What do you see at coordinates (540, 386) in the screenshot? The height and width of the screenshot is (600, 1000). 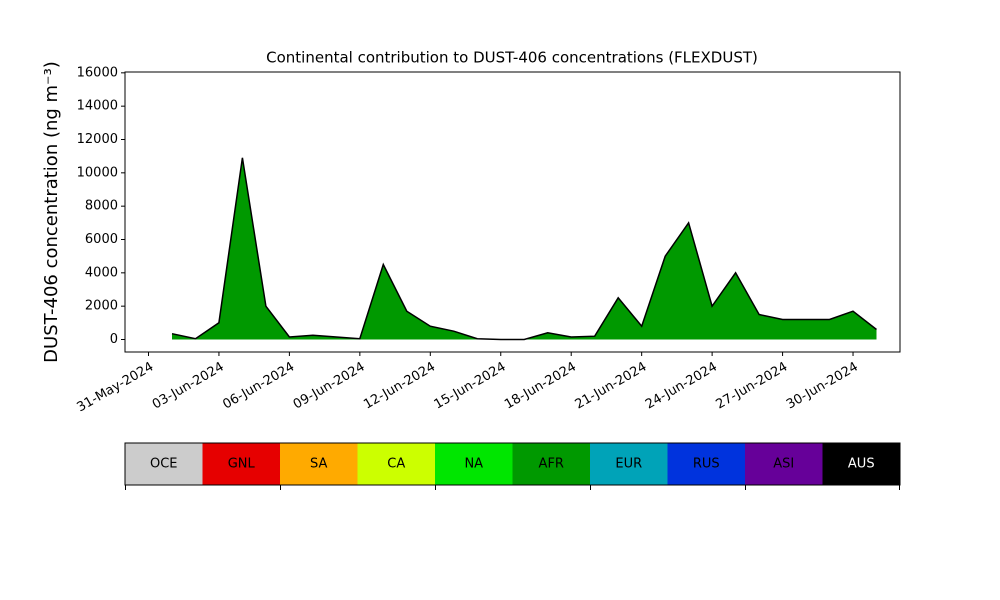 I see `x-tick-label: 18-Jun-2024` at bounding box center [540, 386].